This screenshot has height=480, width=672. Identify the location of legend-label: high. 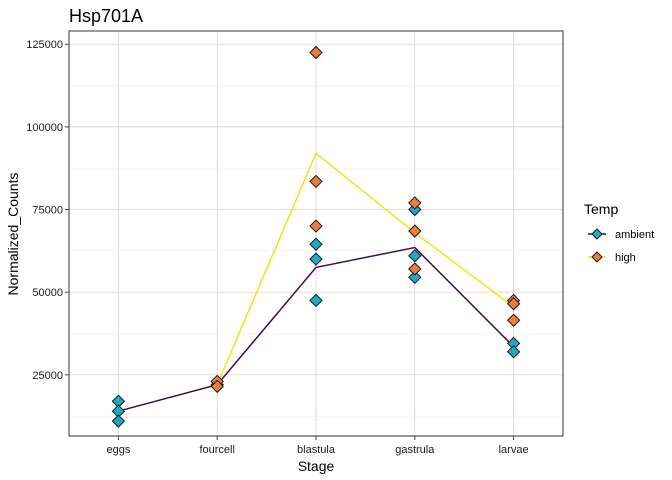
(625, 258).